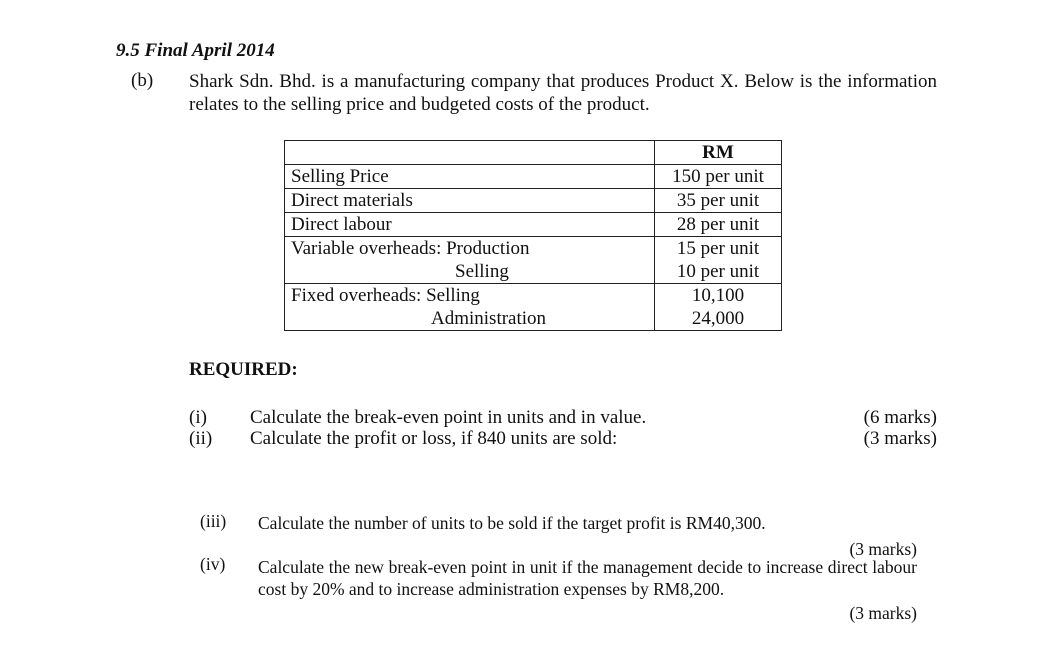 The width and height of the screenshot is (1050, 669). What do you see at coordinates (718, 295) in the screenshot?
I see `row-value: 10,100` at bounding box center [718, 295].